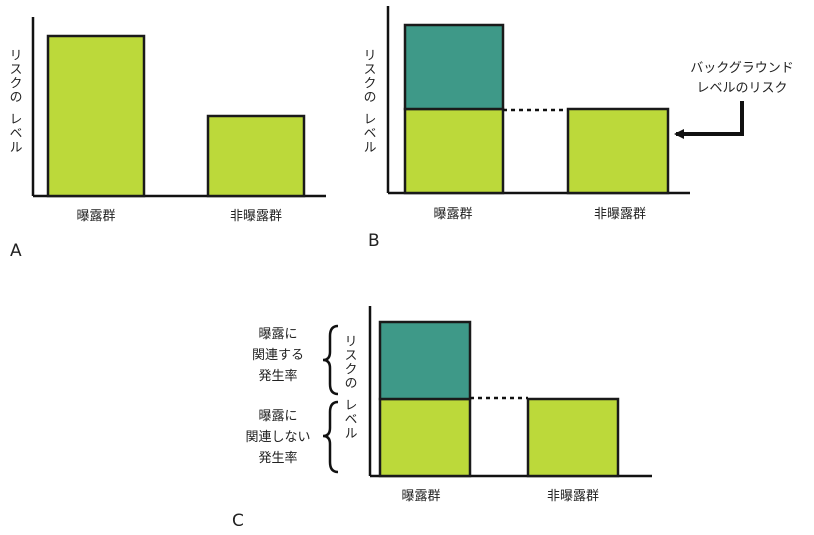 The image size is (814, 535). What do you see at coordinates (620, 214) in the screenshot?
I see `panel-b-category-unexposed: 非曝露群` at bounding box center [620, 214].